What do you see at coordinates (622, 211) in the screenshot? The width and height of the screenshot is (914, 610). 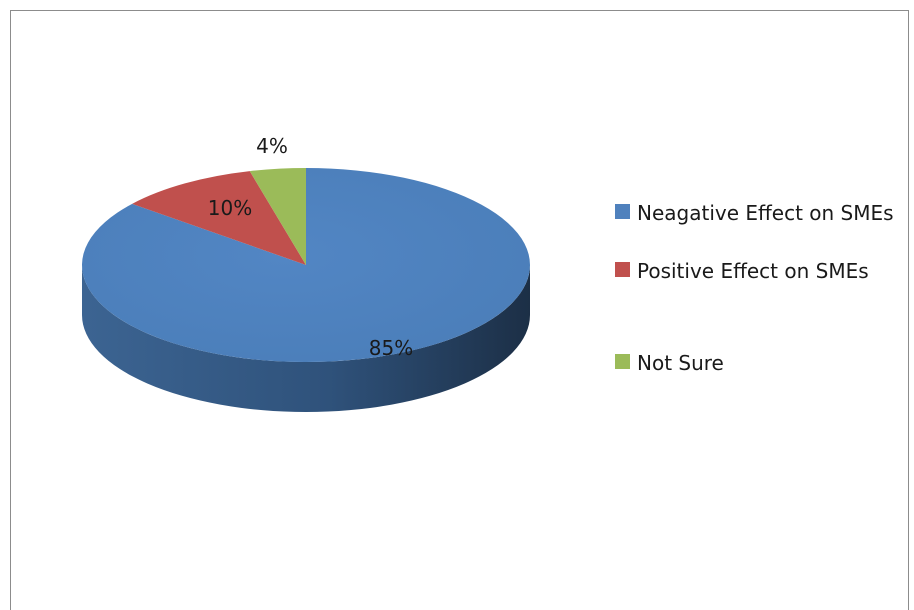 I see `legend-swatch-negative` at bounding box center [622, 211].